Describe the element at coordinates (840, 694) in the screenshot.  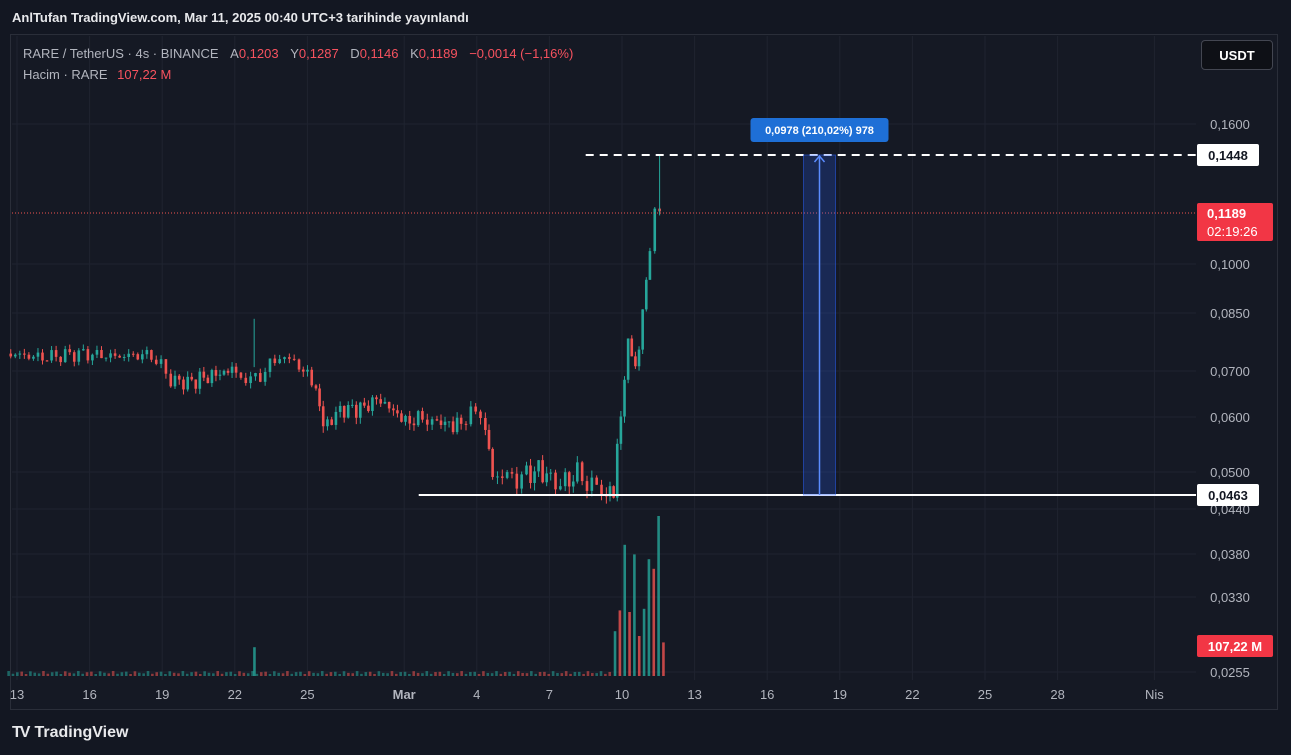
I see `time-tick-label: 19` at that location.